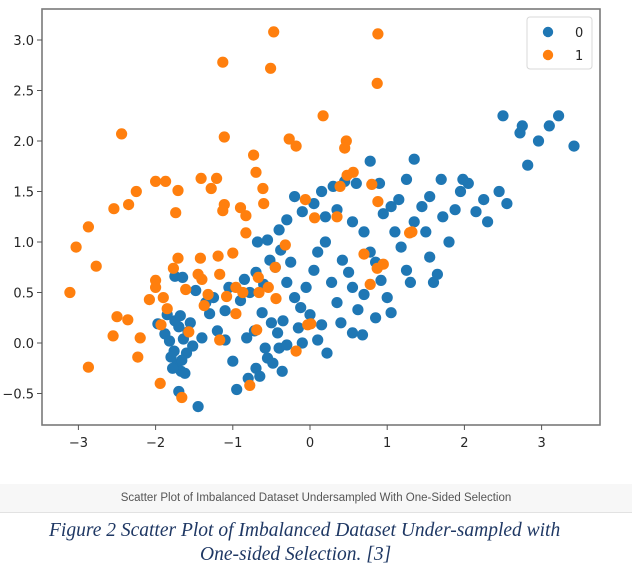  I want to click on legend-label-0: 0, so click(579, 33).